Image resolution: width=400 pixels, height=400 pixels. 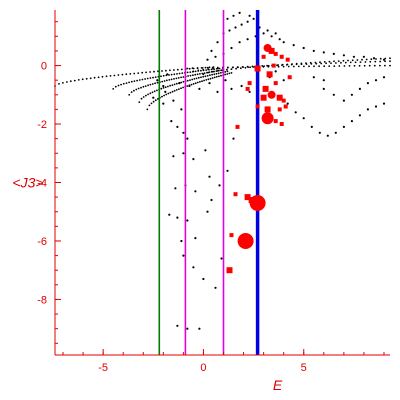 I want to click on y-tick-label: -2, so click(x=42, y=125).